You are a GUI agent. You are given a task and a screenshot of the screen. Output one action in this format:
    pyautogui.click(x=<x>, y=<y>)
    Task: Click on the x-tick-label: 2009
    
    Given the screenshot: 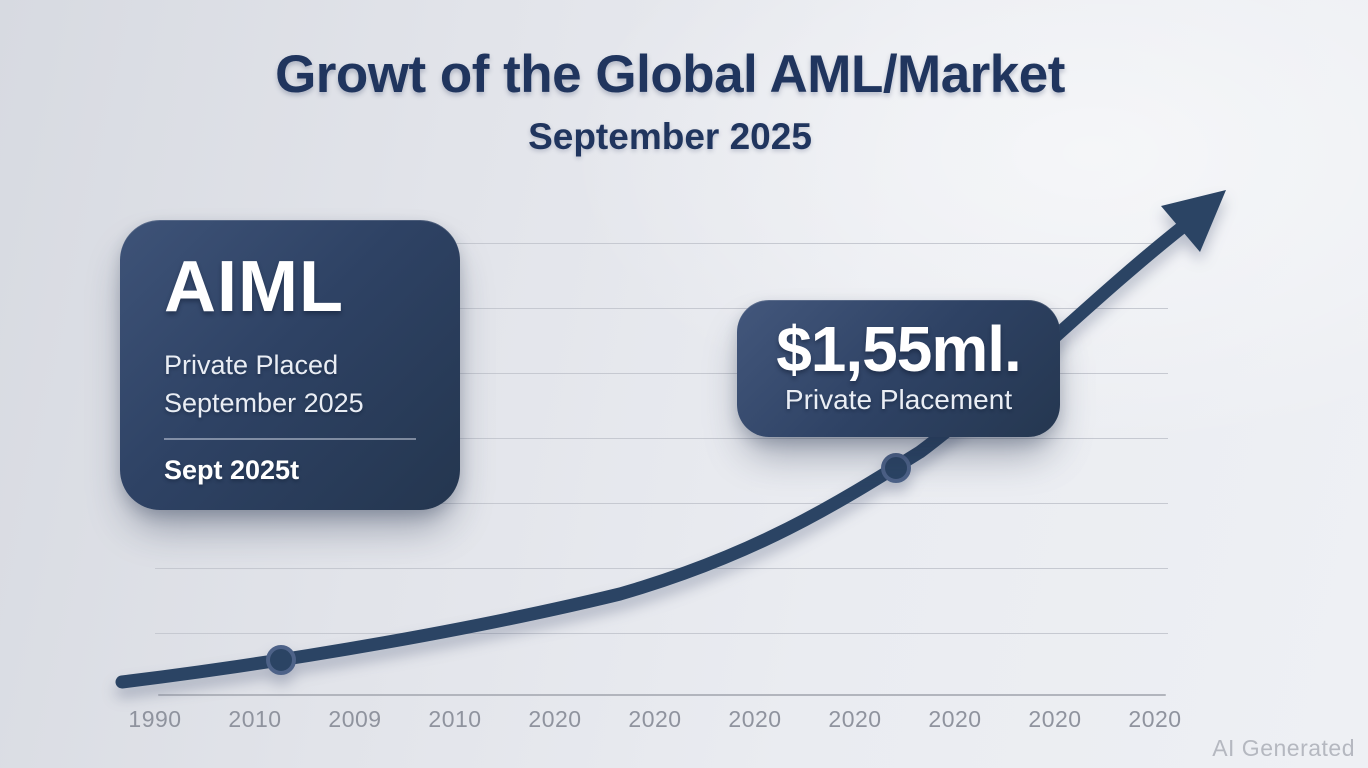 What is the action you would take?
    pyautogui.click(x=355, y=719)
    